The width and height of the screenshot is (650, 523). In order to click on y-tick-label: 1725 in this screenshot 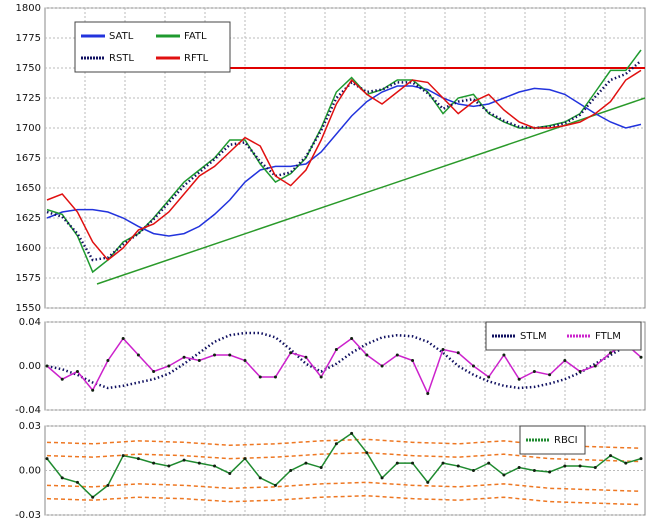, I will do `click(28, 98)`.